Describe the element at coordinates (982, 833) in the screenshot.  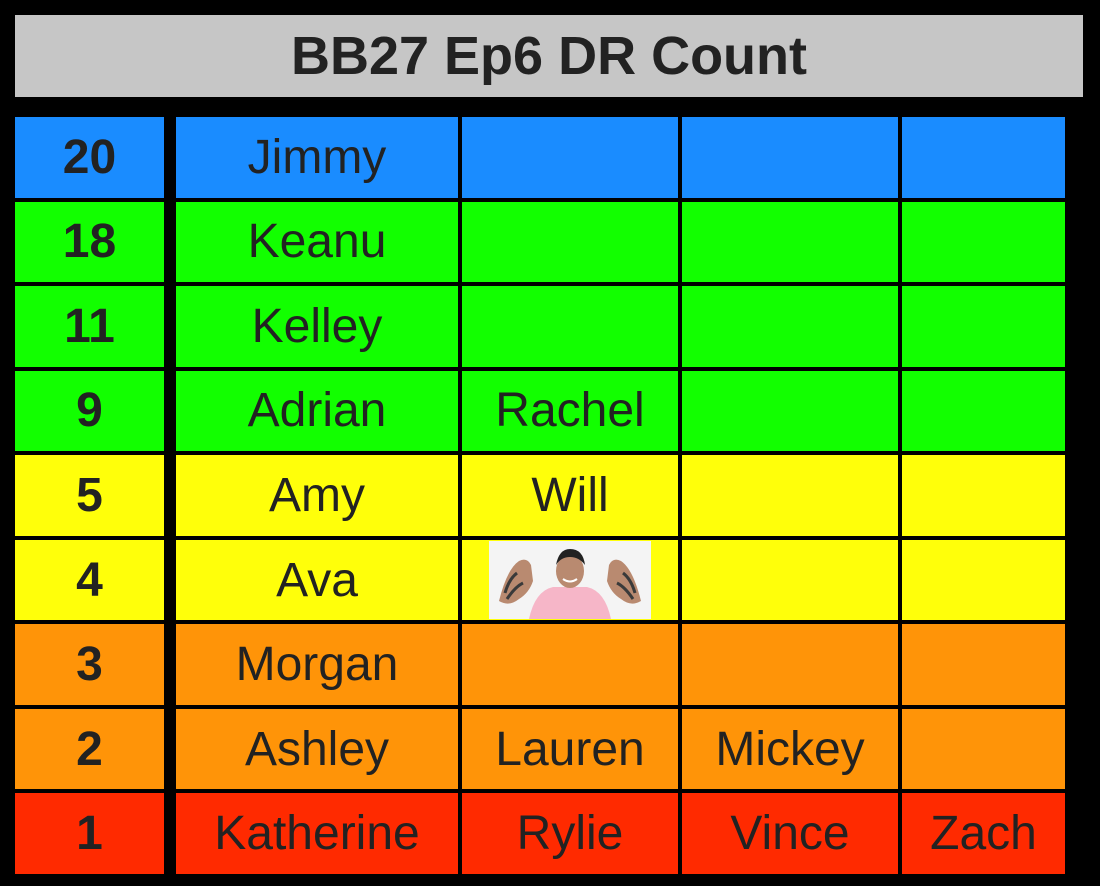
I see `houseguest-name: Zach` at that location.